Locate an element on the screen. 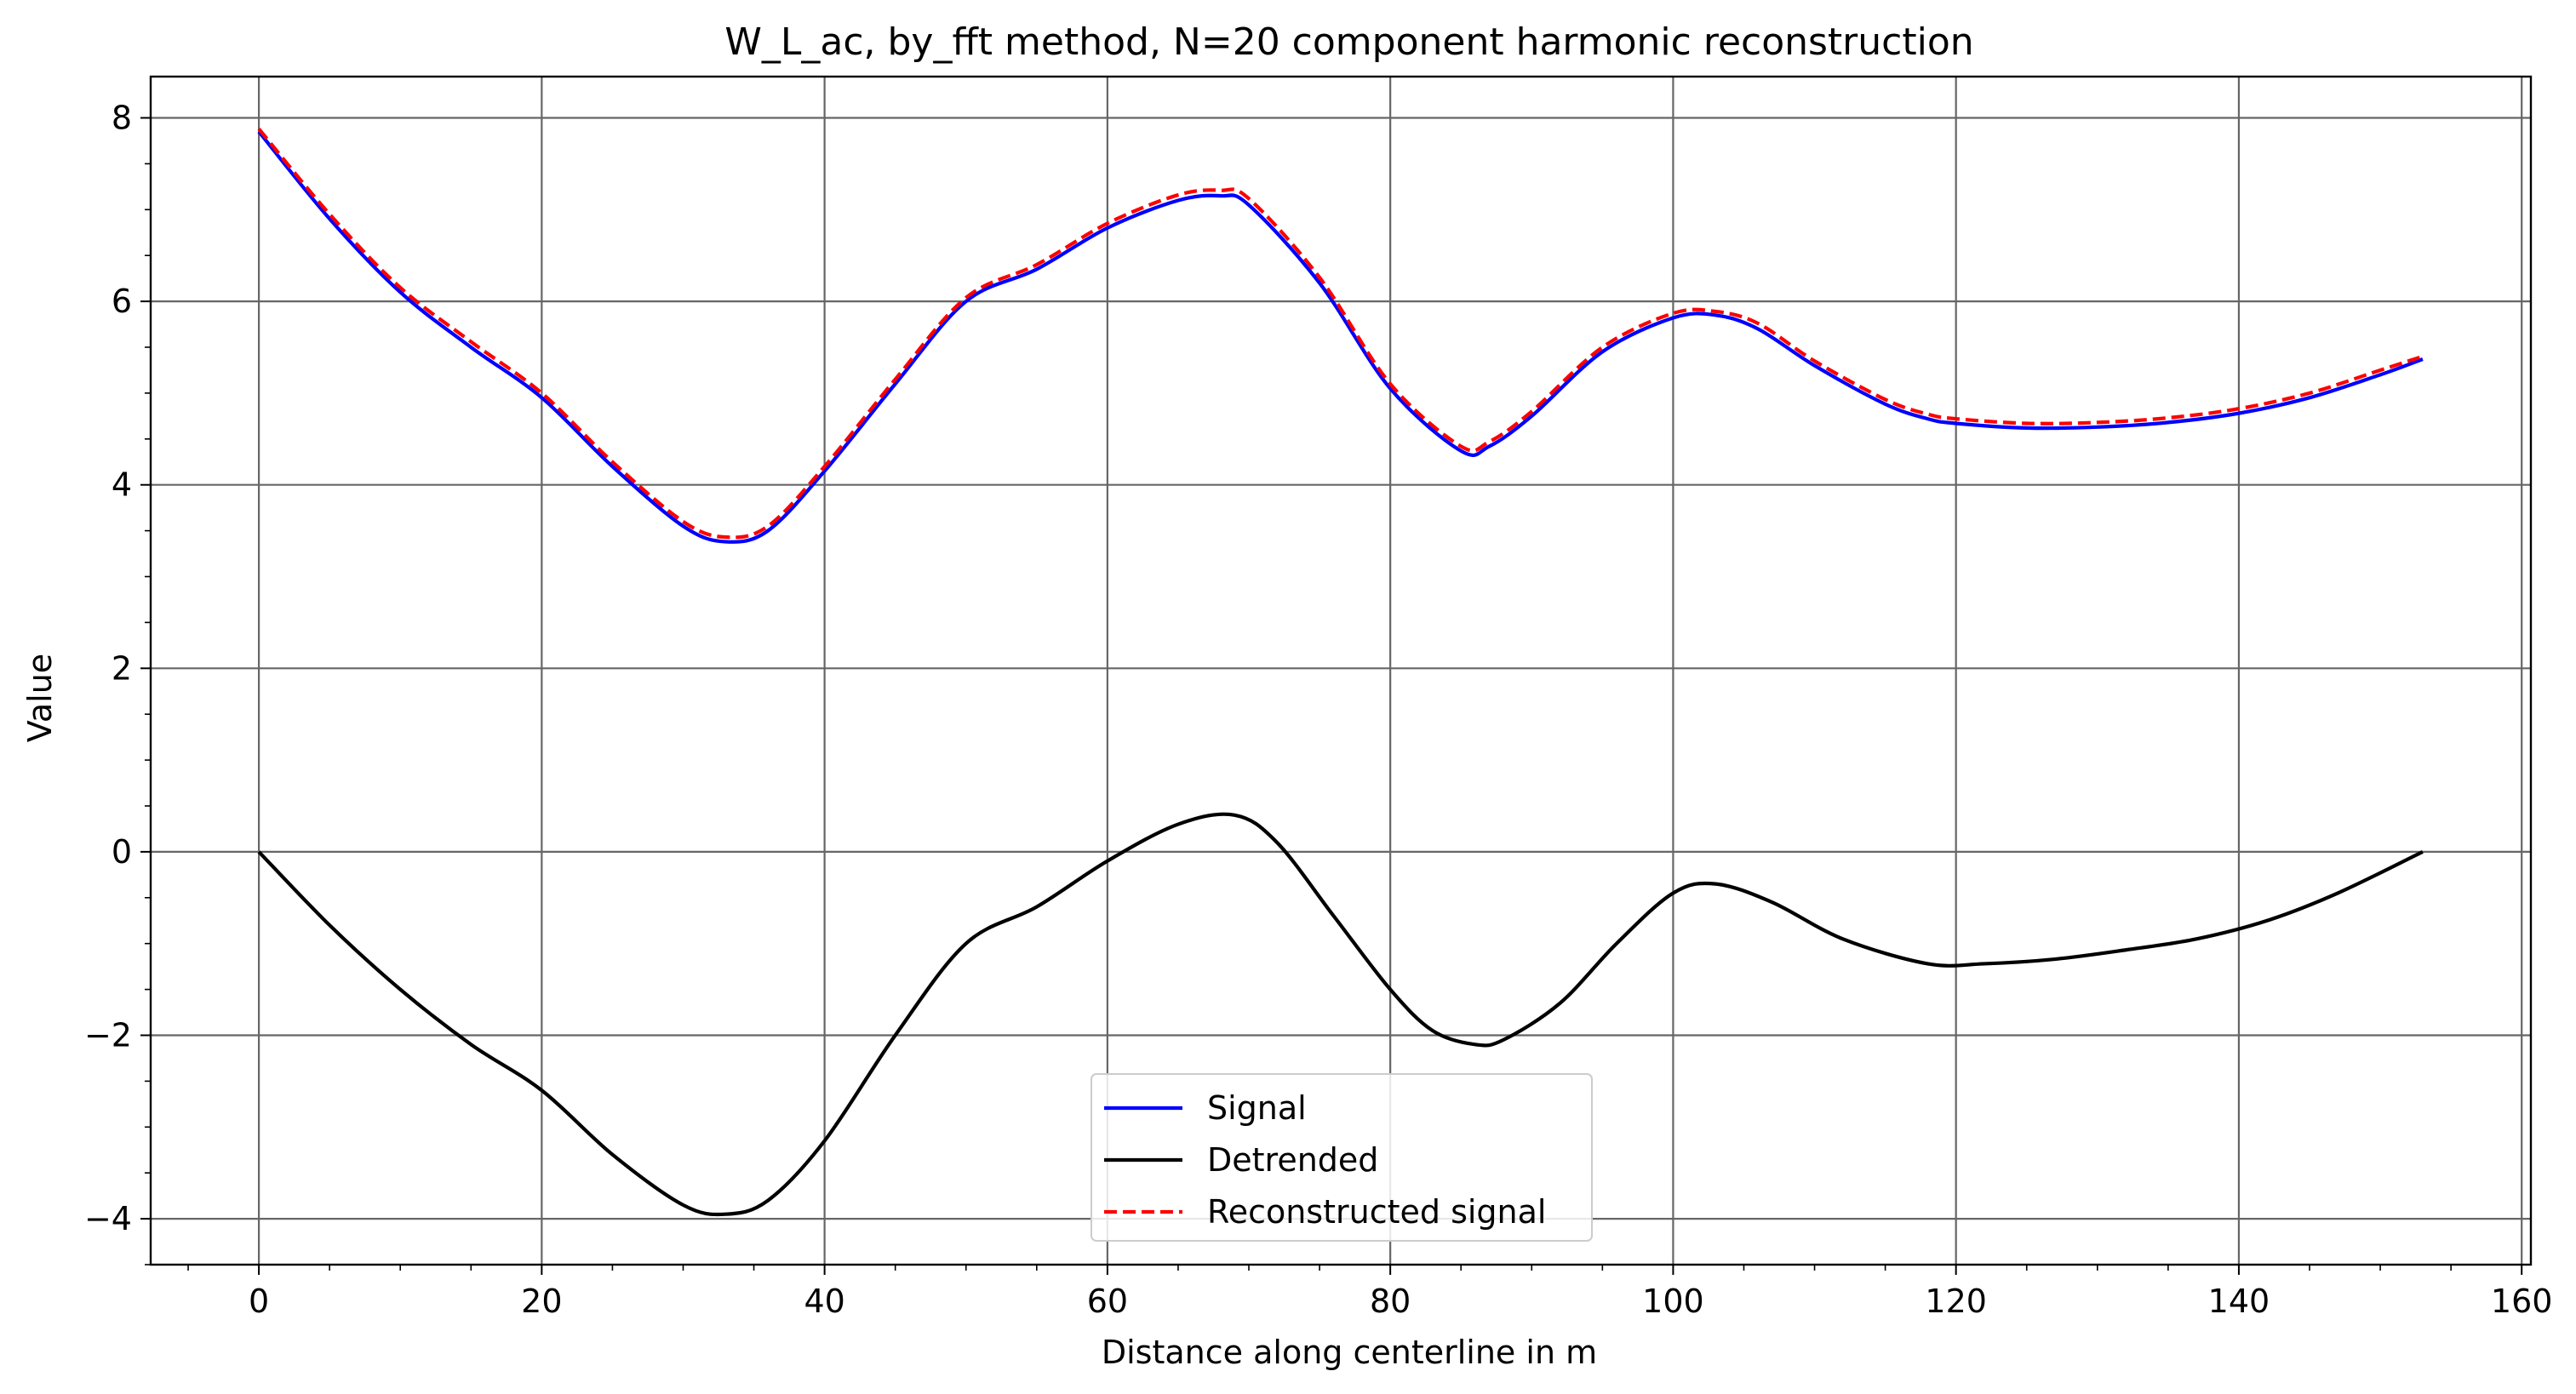 The image size is (2576, 1394). y-tick-label: −4 is located at coordinates (108, 1218).